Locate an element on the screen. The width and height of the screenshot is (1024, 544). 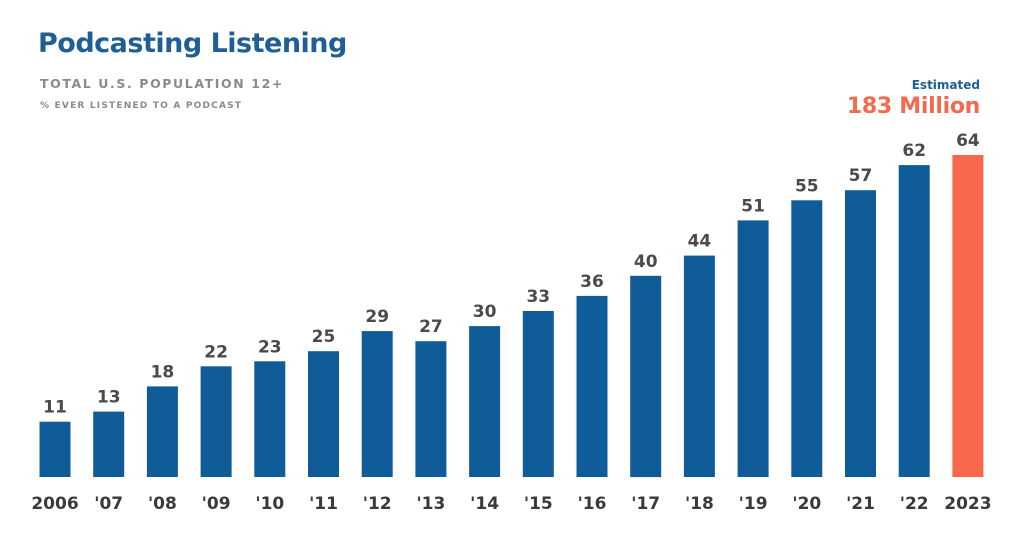
value-label-0: 11 is located at coordinates (55, 408).